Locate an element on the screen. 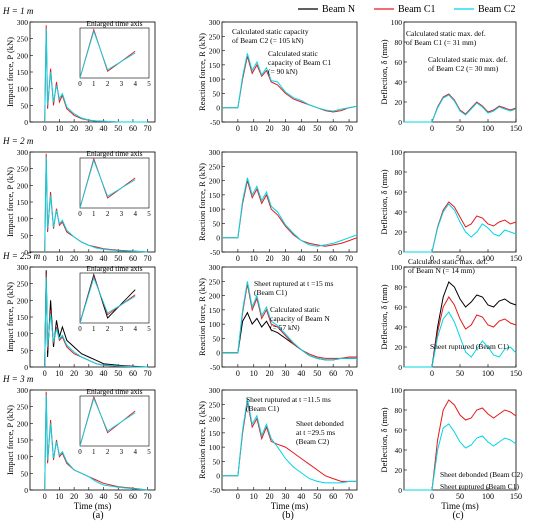 The width and height of the screenshot is (550, 524). panel-a-2m-ytick-label: 100 is located at coordinates (23, 219).